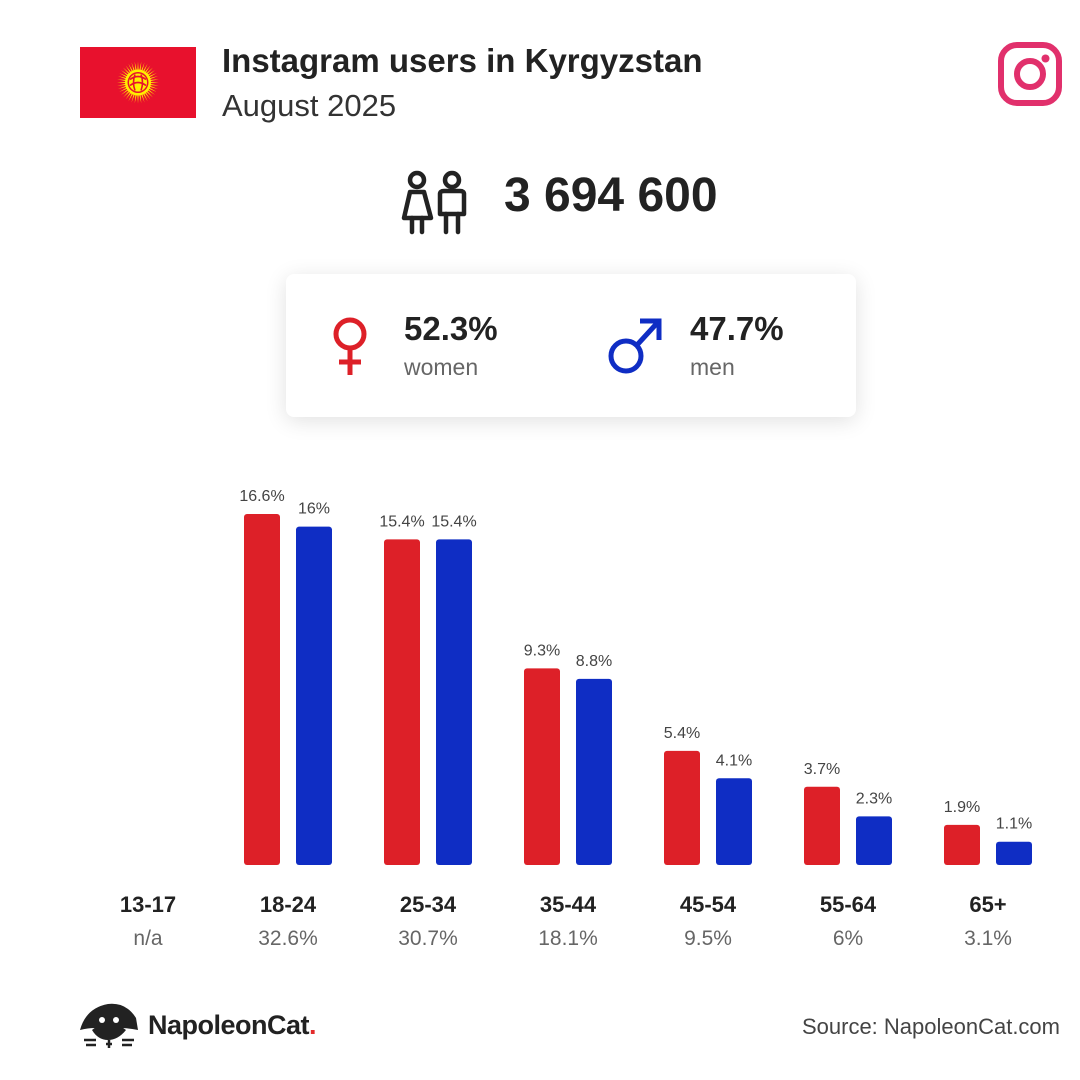 This screenshot has height=1080, width=1080. I want to click on men-value-label-55-64: 2.3%, so click(874, 798).